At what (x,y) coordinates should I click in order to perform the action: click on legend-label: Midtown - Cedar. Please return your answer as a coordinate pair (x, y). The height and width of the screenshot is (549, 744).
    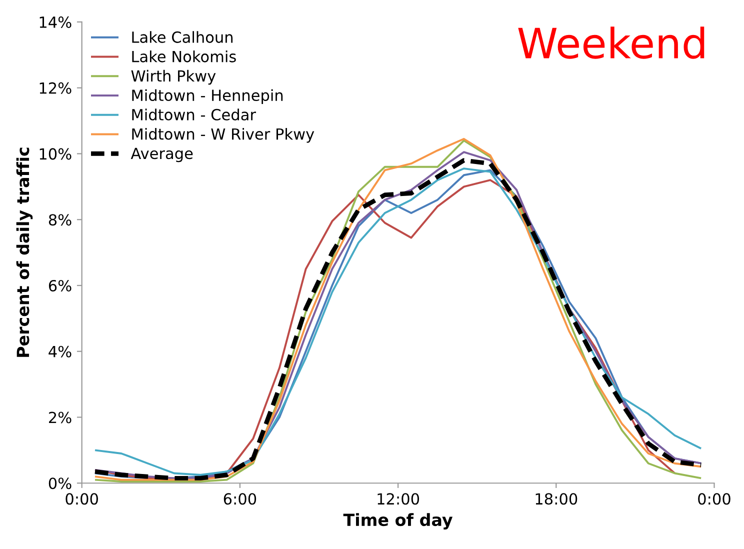
    Looking at the image, I should click on (194, 114).